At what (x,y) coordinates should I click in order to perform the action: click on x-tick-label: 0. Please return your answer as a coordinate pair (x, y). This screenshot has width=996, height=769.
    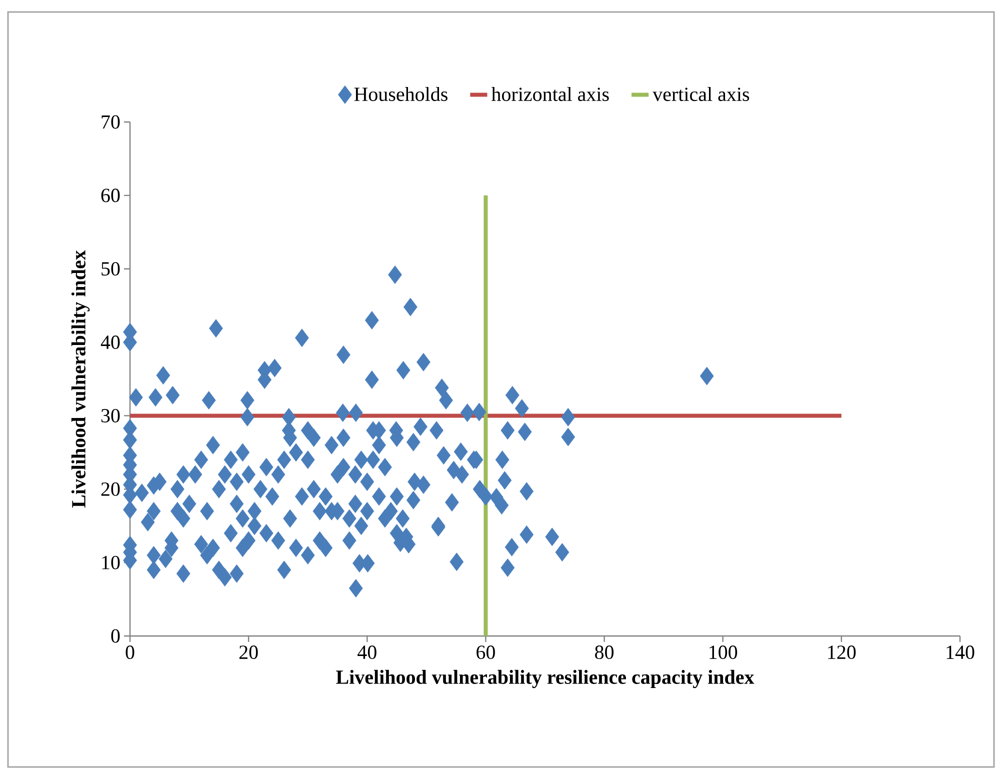
    Looking at the image, I should click on (130, 653).